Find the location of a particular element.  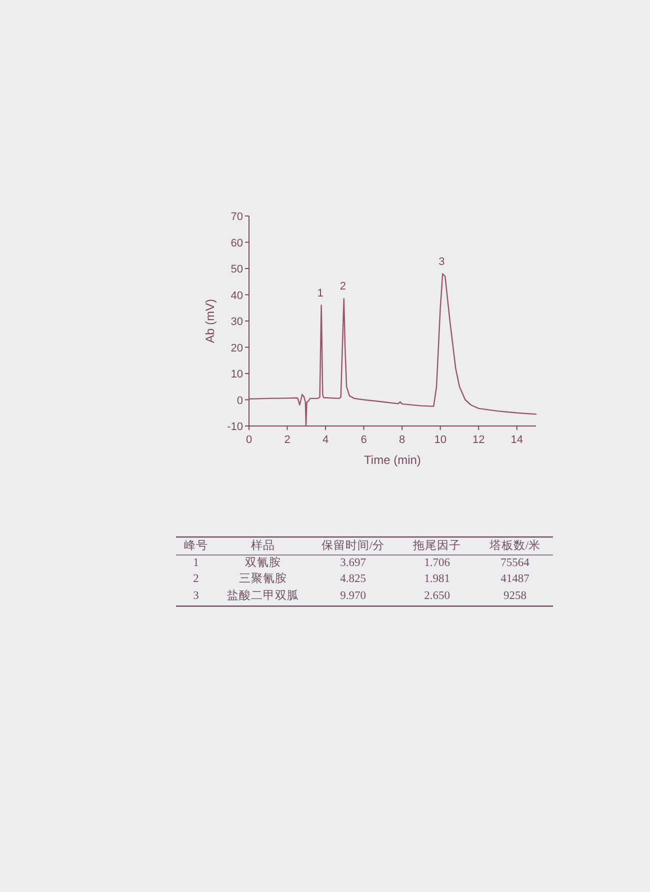

x-axis-title: Time (min) is located at coordinates (392, 460).